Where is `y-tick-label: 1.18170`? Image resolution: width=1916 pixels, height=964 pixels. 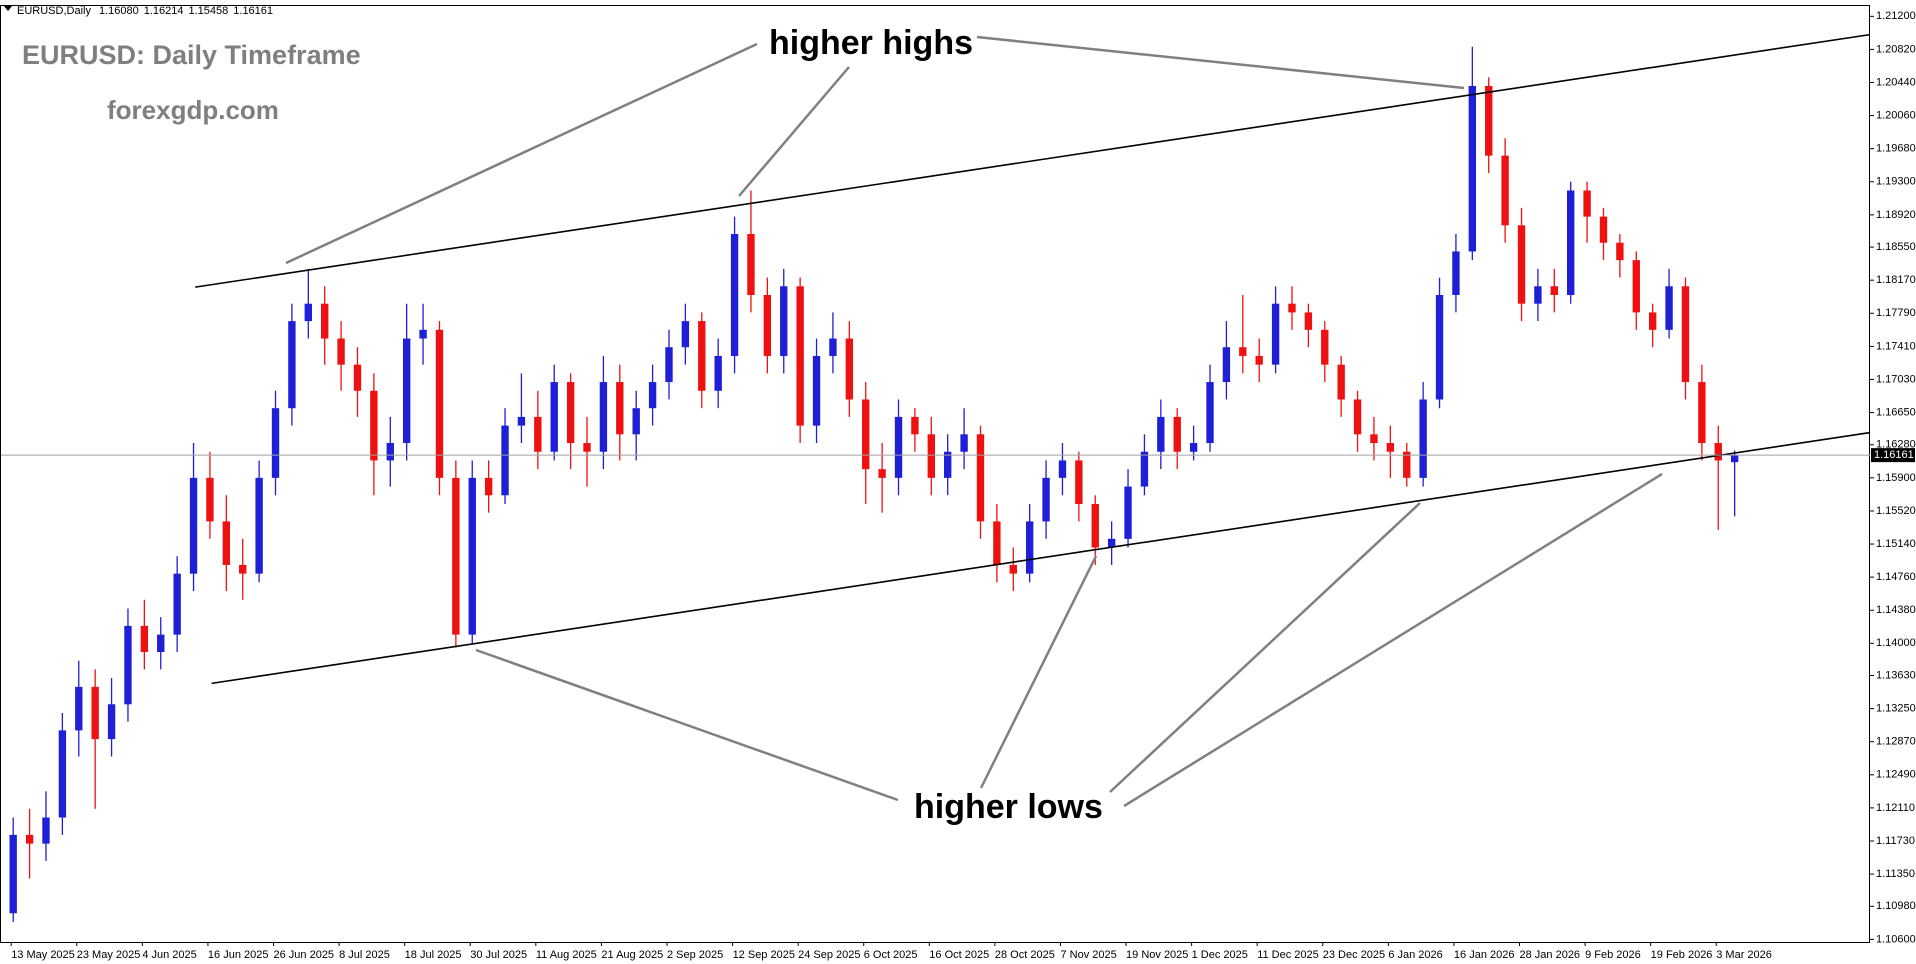
y-tick-label: 1.18170 is located at coordinates (1896, 280).